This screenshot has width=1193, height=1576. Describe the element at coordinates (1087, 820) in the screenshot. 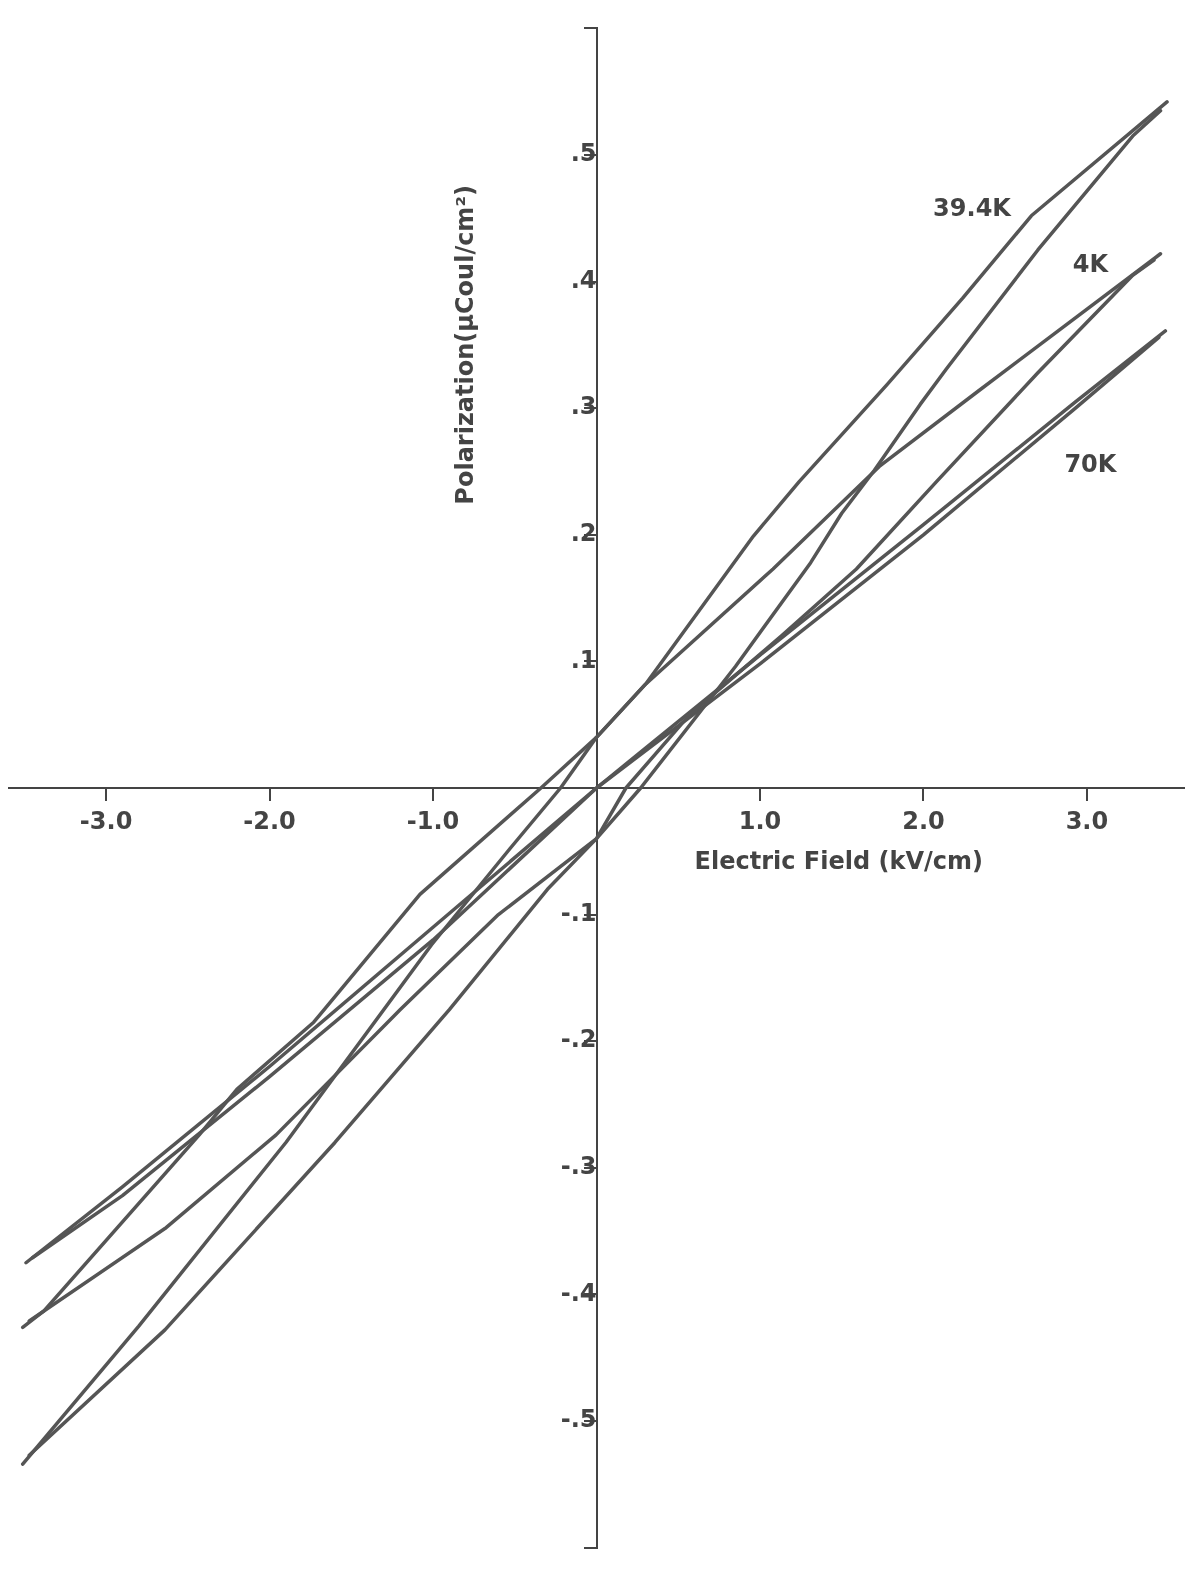

I see `x-tick-label: 3.0` at that location.